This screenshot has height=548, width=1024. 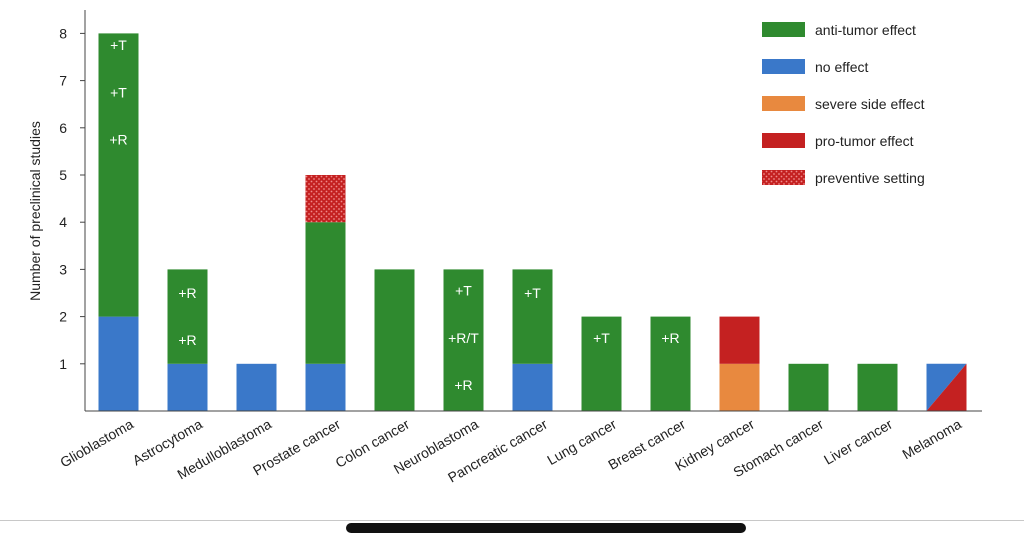 What do you see at coordinates (63, 128) in the screenshot?
I see `y-tick-label: 6` at bounding box center [63, 128].